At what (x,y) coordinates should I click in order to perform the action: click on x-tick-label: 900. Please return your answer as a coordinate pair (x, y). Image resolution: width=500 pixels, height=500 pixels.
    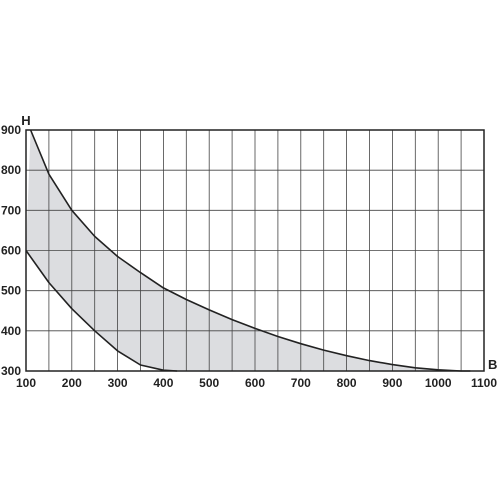
    Looking at the image, I should click on (392, 383).